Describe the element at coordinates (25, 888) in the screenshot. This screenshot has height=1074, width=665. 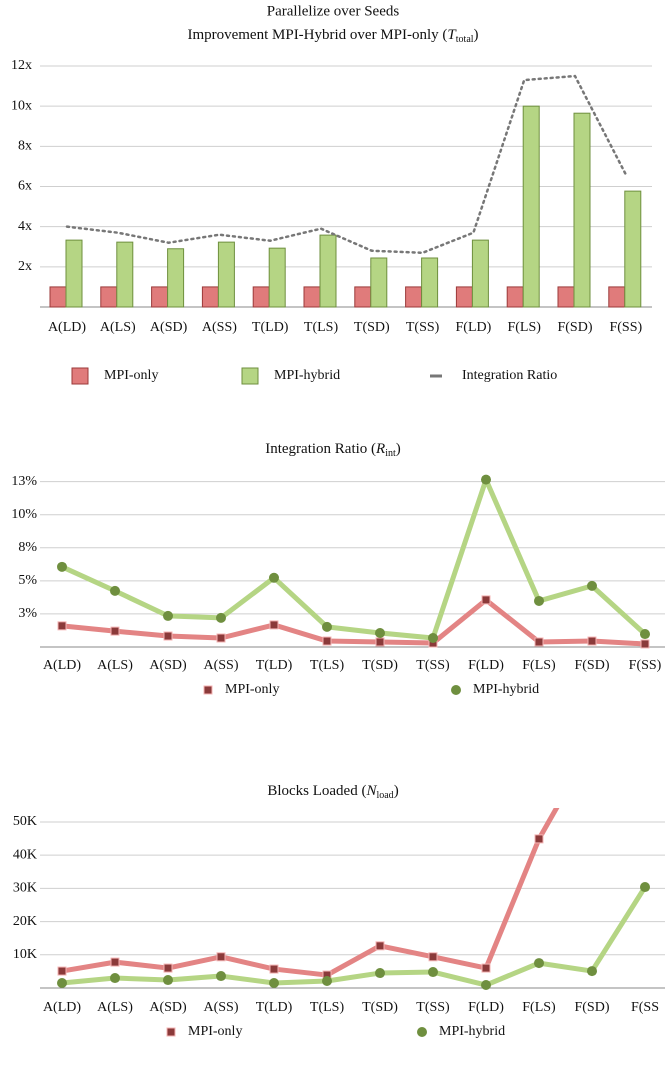
I see `y-tick-label: 30K` at that location.